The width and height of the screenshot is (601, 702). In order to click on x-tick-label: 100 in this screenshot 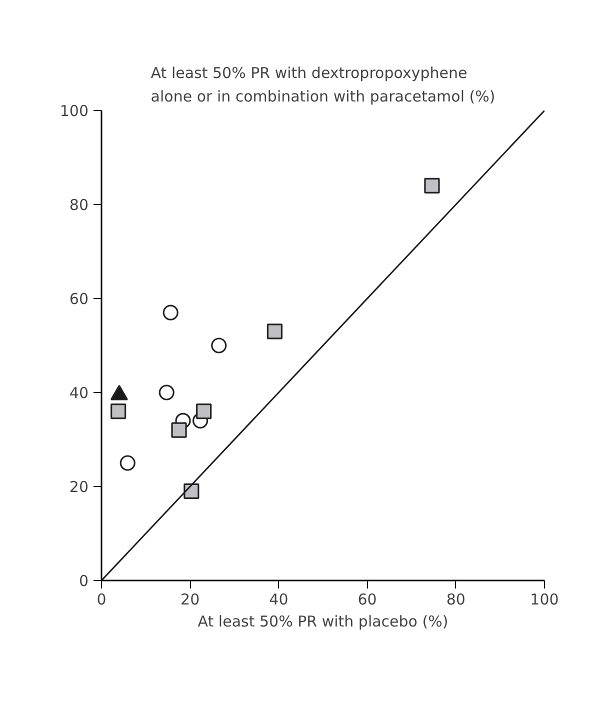, I will do `click(544, 599)`.